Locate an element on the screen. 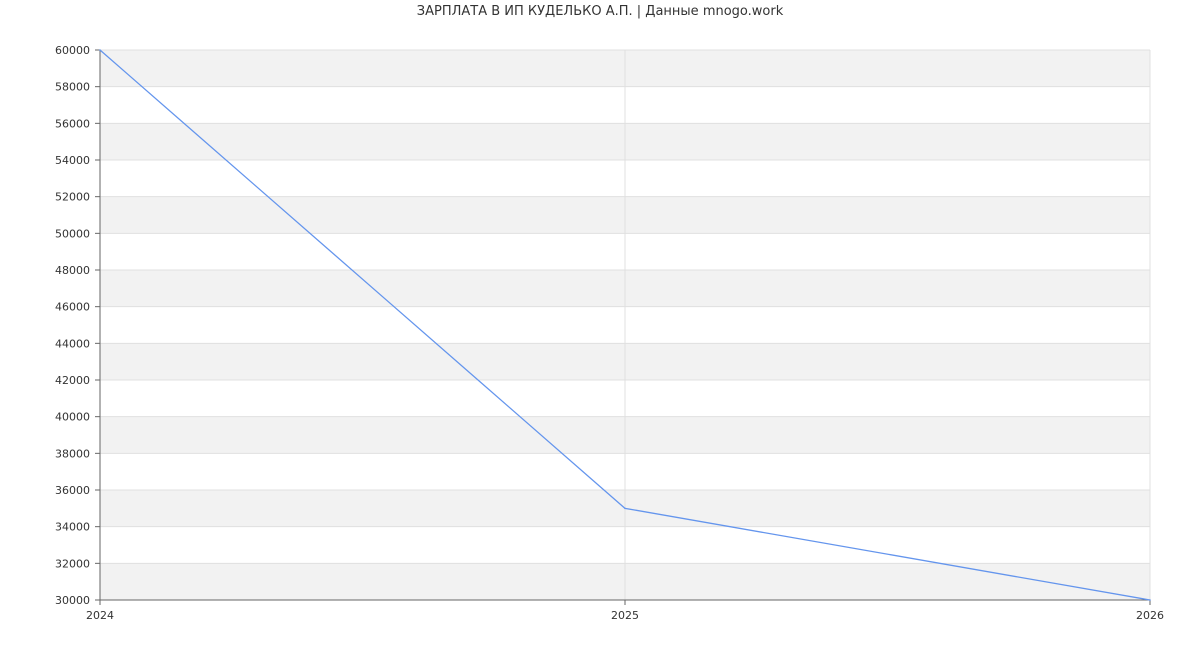 Image resolution: width=1200 pixels, height=650 pixels. y-tick-label: 30000 is located at coordinates (72, 600).